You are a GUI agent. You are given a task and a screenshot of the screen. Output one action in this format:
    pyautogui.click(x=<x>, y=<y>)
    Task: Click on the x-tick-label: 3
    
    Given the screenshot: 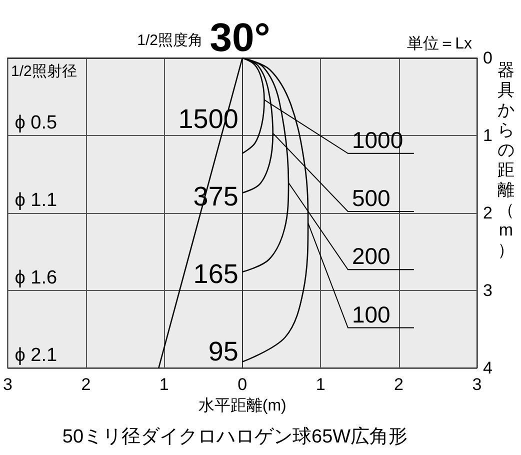 What is the action you would take?
    pyautogui.click(x=7, y=384)
    